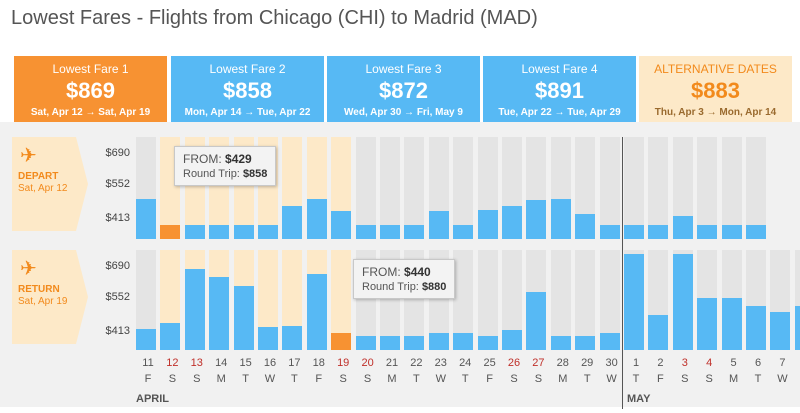 This screenshot has height=413, width=800. Describe the element at coordinates (44, 297) in the screenshot. I see `return-selector: ✈ RETURN Sat, Apr 19` at that location.